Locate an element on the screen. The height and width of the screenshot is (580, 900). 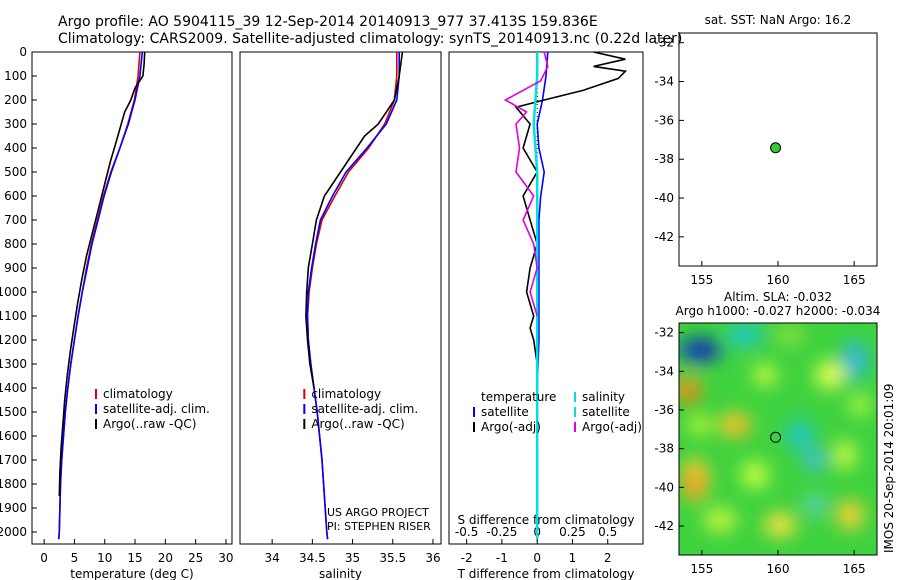
loc-ytick-label: -32 is located at coordinates (664, 43).